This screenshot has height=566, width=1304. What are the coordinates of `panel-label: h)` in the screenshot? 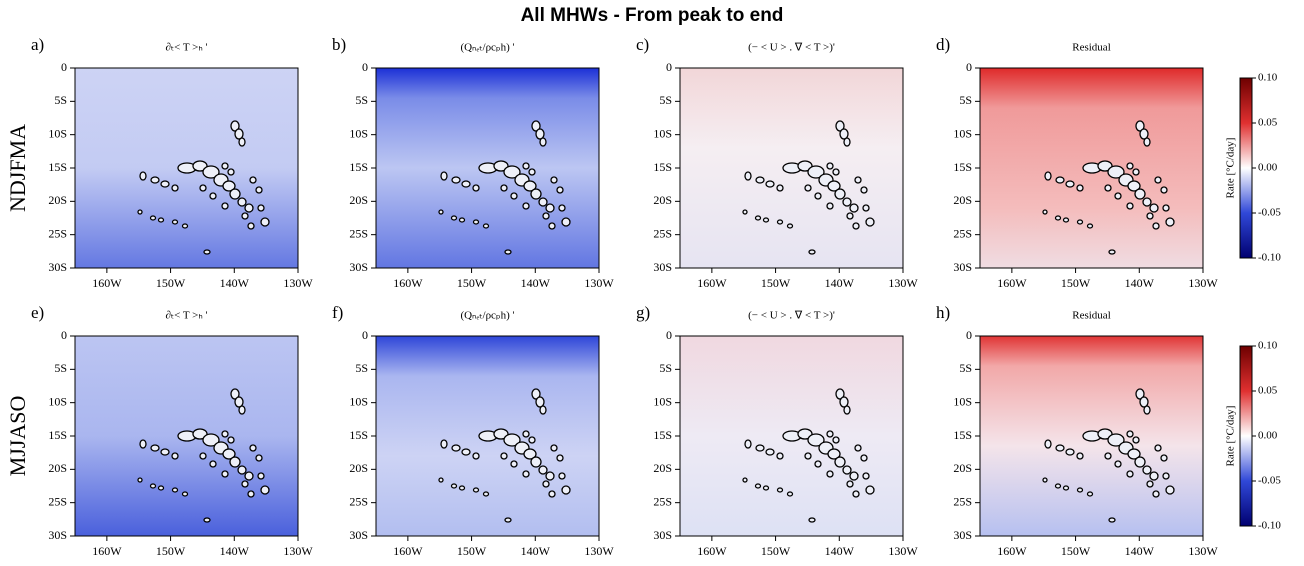 It's located at (943, 312).